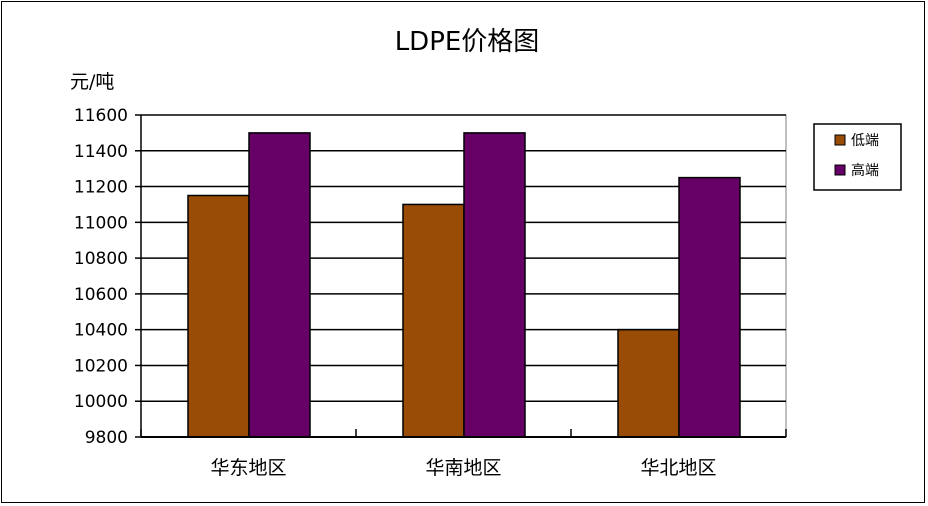  I want to click on y-tick-label: 11200, so click(101, 188).